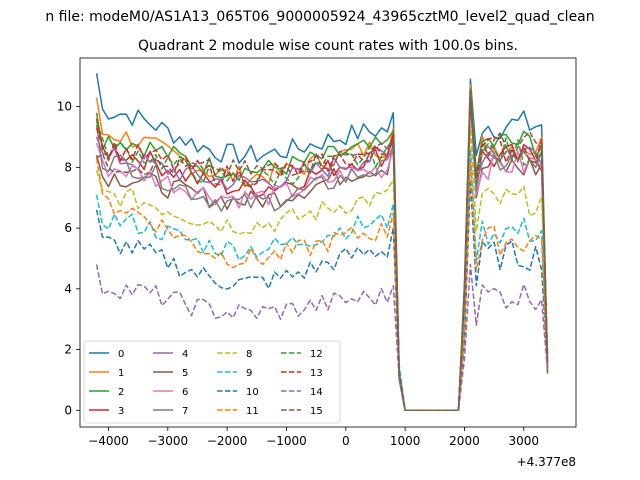 The height and width of the screenshot is (480, 640). Describe the element at coordinates (121, 373) in the screenshot. I see `legend-label: 1` at that location.